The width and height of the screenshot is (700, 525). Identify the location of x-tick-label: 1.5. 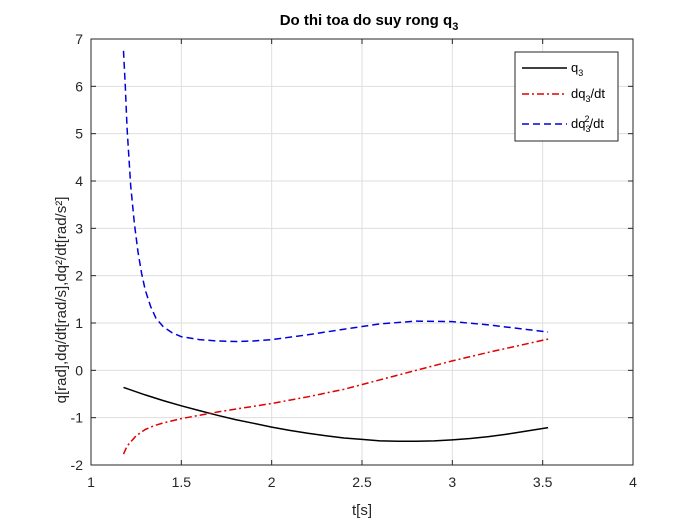
(182, 482).